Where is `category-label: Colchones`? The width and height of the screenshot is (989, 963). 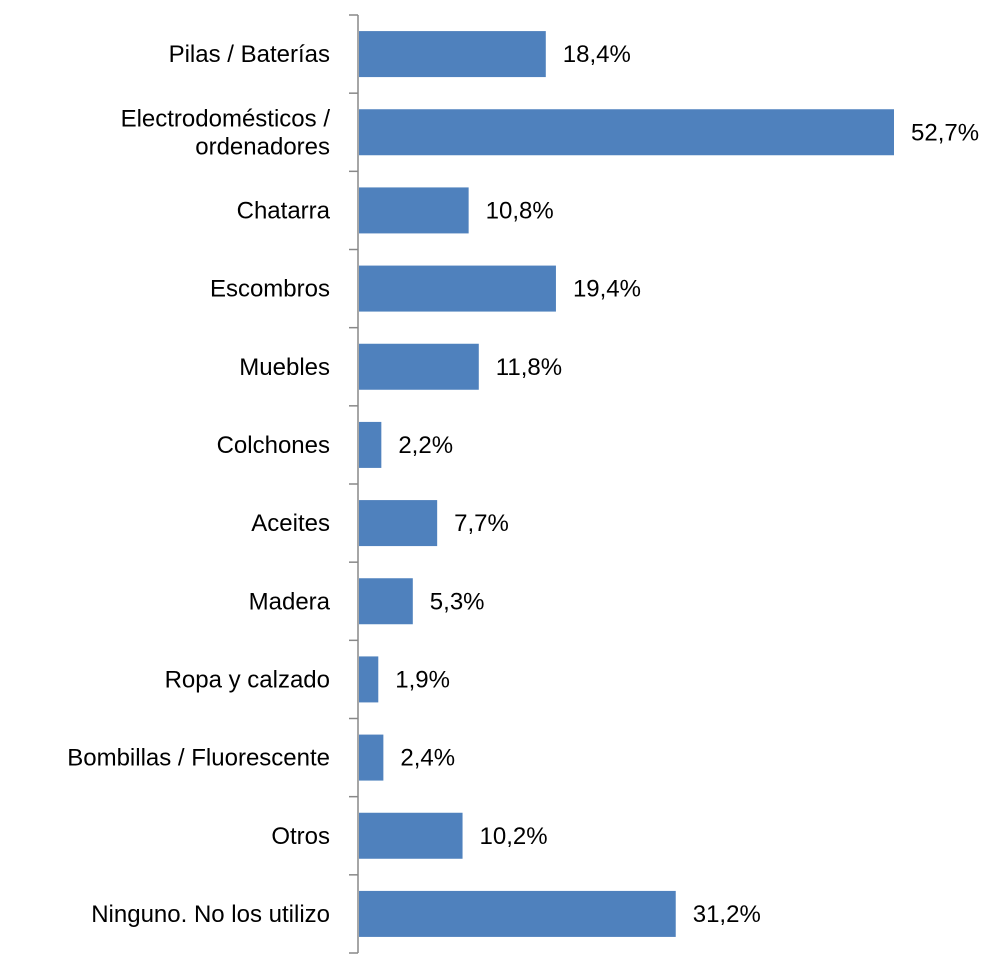
category-label: Colchones is located at coordinates (273, 445).